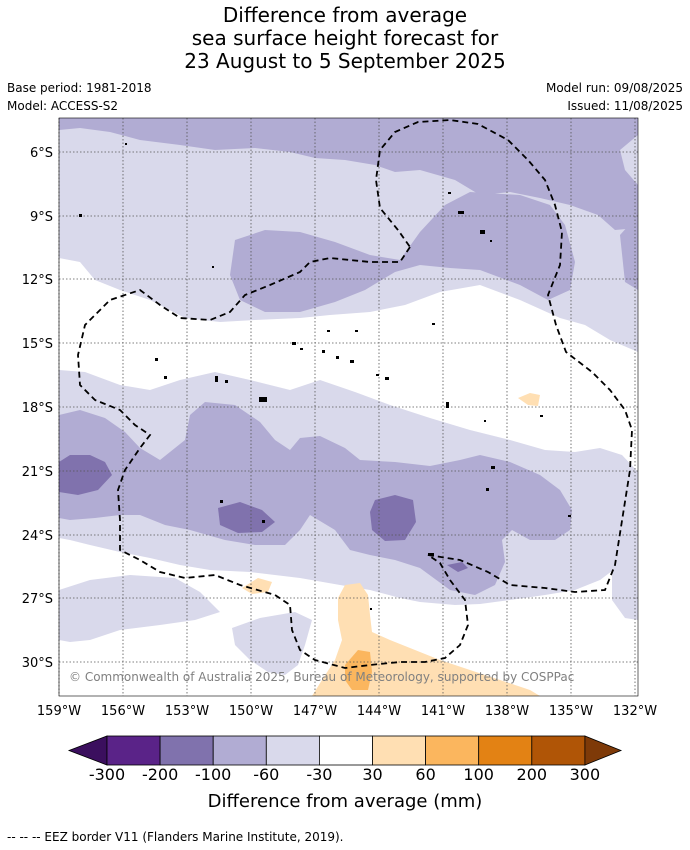 The image size is (690, 850). What do you see at coordinates (478, 774) in the screenshot?
I see `colorbar-tick-label: 100` at bounding box center [478, 774].